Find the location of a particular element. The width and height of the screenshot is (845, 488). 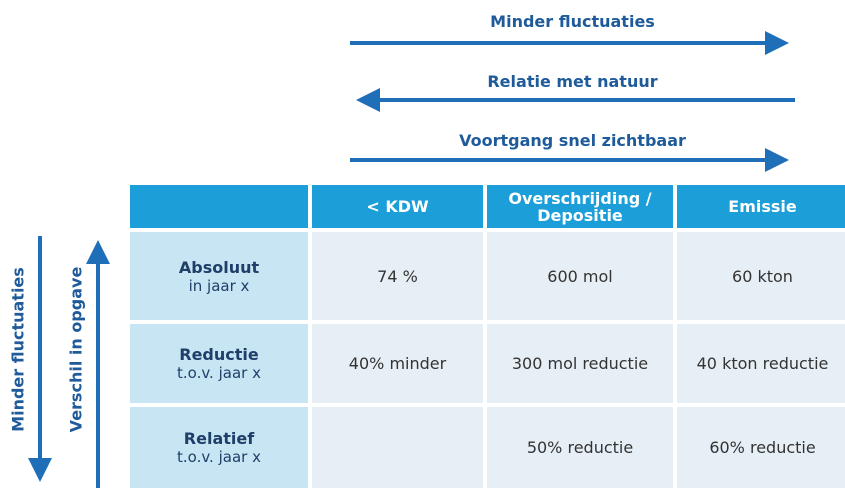

data-cell: 50% reductie is located at coordinates (580, 446).